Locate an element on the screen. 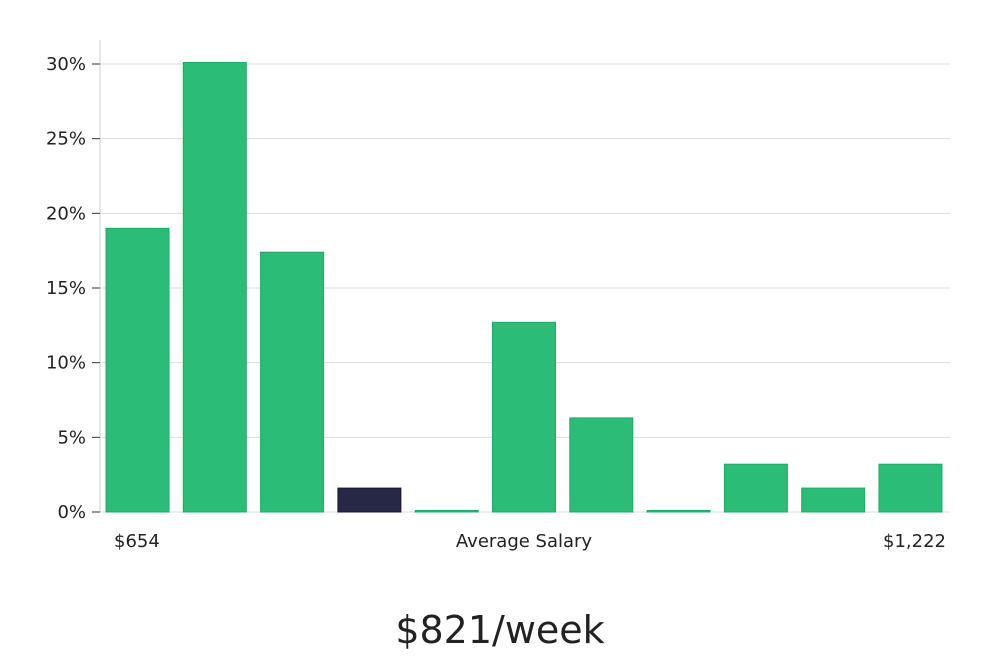 The width and height of the screenshot is (1000, 660). x-axis-title: Average Salary is located at coordinates (524, 541).